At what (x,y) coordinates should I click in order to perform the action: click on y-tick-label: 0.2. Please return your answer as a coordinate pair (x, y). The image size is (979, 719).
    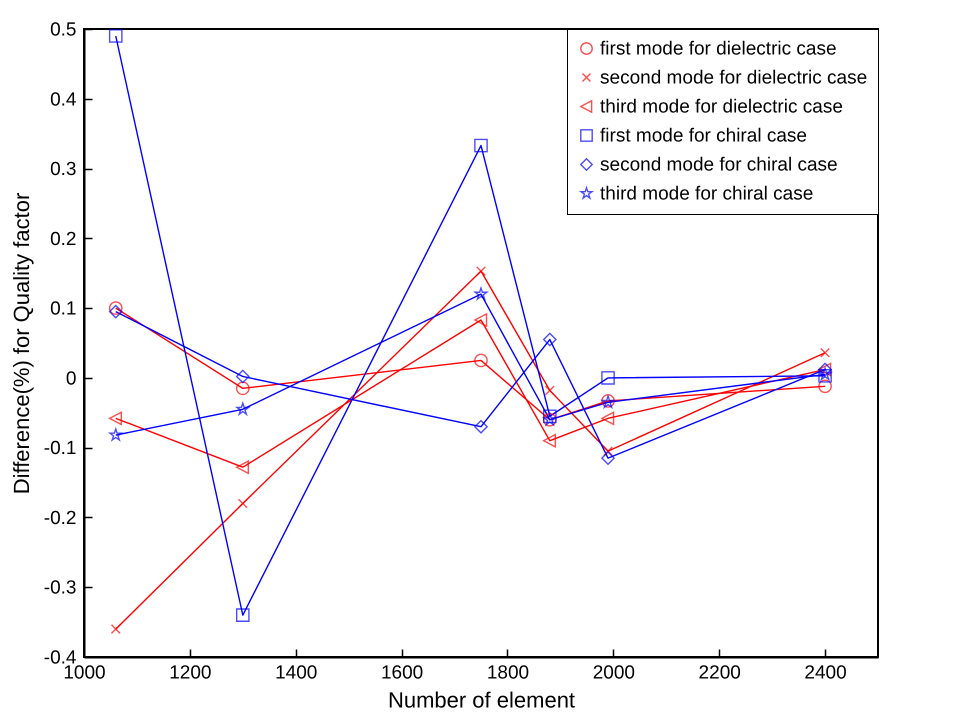
    Looking at the image, I should click on (63, 239).